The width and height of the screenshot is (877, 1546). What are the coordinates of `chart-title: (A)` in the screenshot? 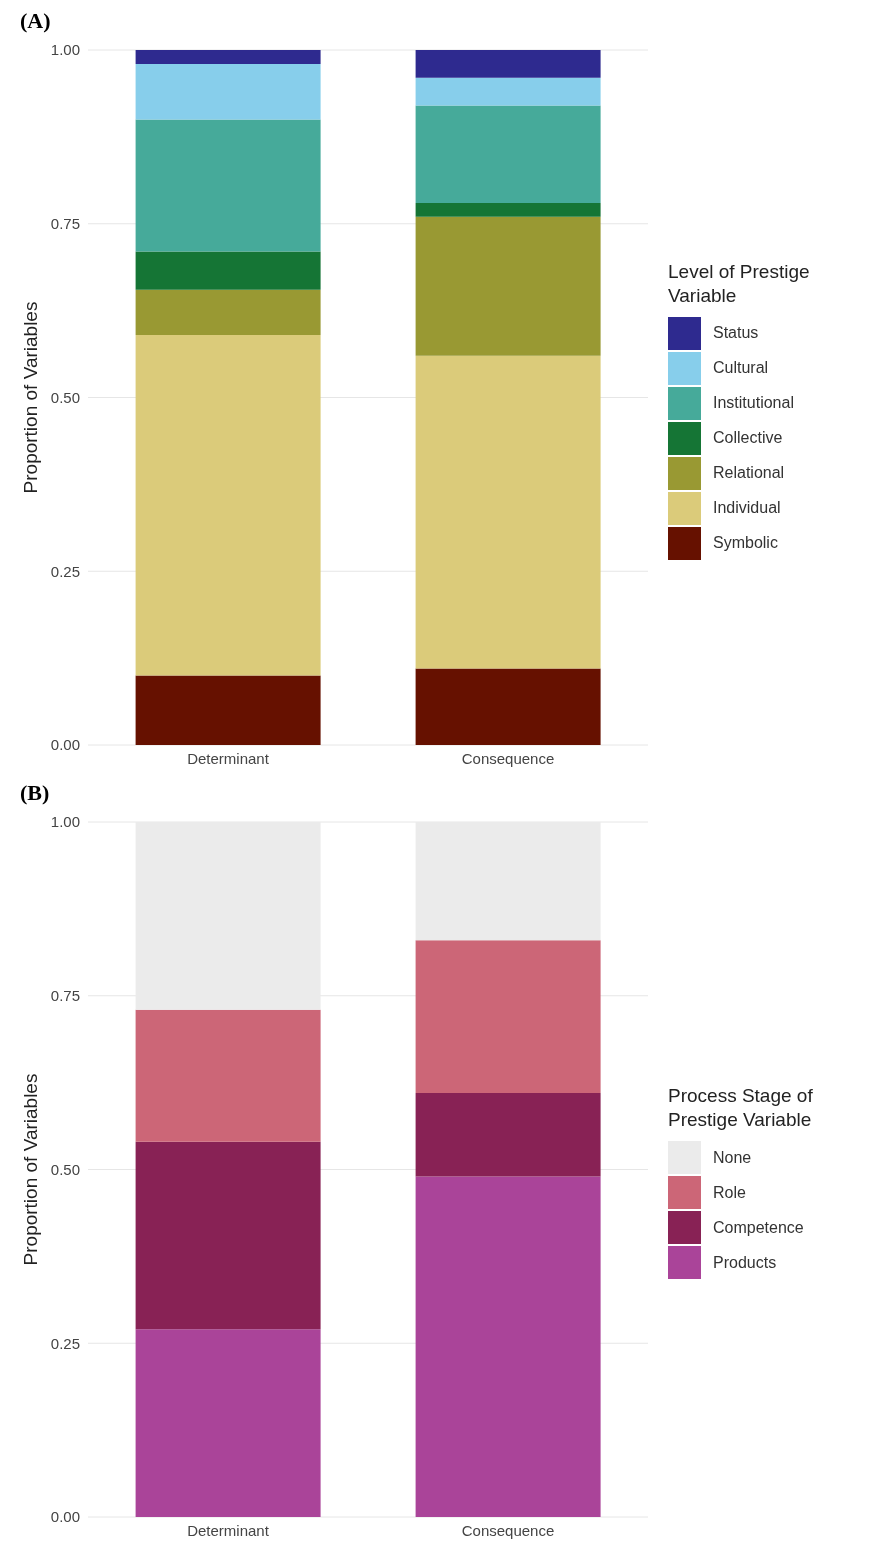 It's located at (36, 21).